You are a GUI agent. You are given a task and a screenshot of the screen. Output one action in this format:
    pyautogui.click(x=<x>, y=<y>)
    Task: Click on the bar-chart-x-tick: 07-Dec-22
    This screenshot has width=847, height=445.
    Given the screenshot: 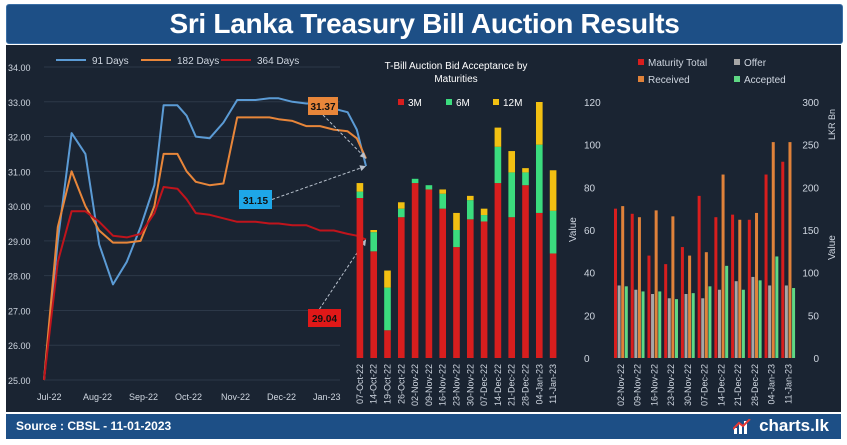 What is the action you would take?
    pyautogui.click(x=484, y=385)
    